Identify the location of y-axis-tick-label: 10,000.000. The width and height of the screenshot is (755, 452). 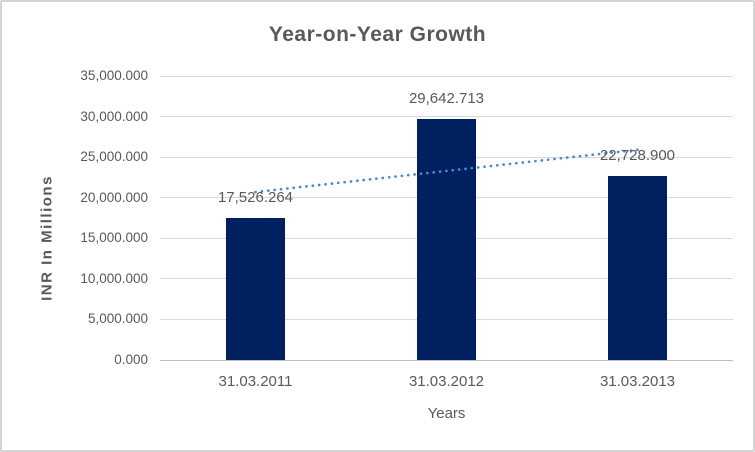
(114, 278).